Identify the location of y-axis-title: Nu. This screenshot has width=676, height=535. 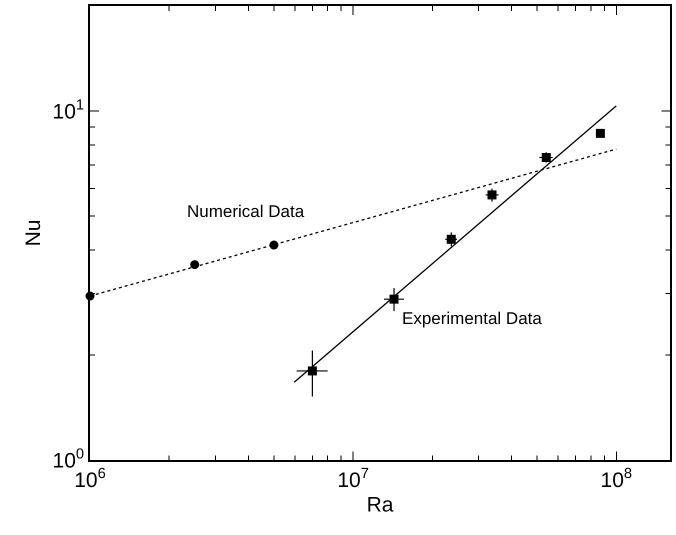
(34, 233).